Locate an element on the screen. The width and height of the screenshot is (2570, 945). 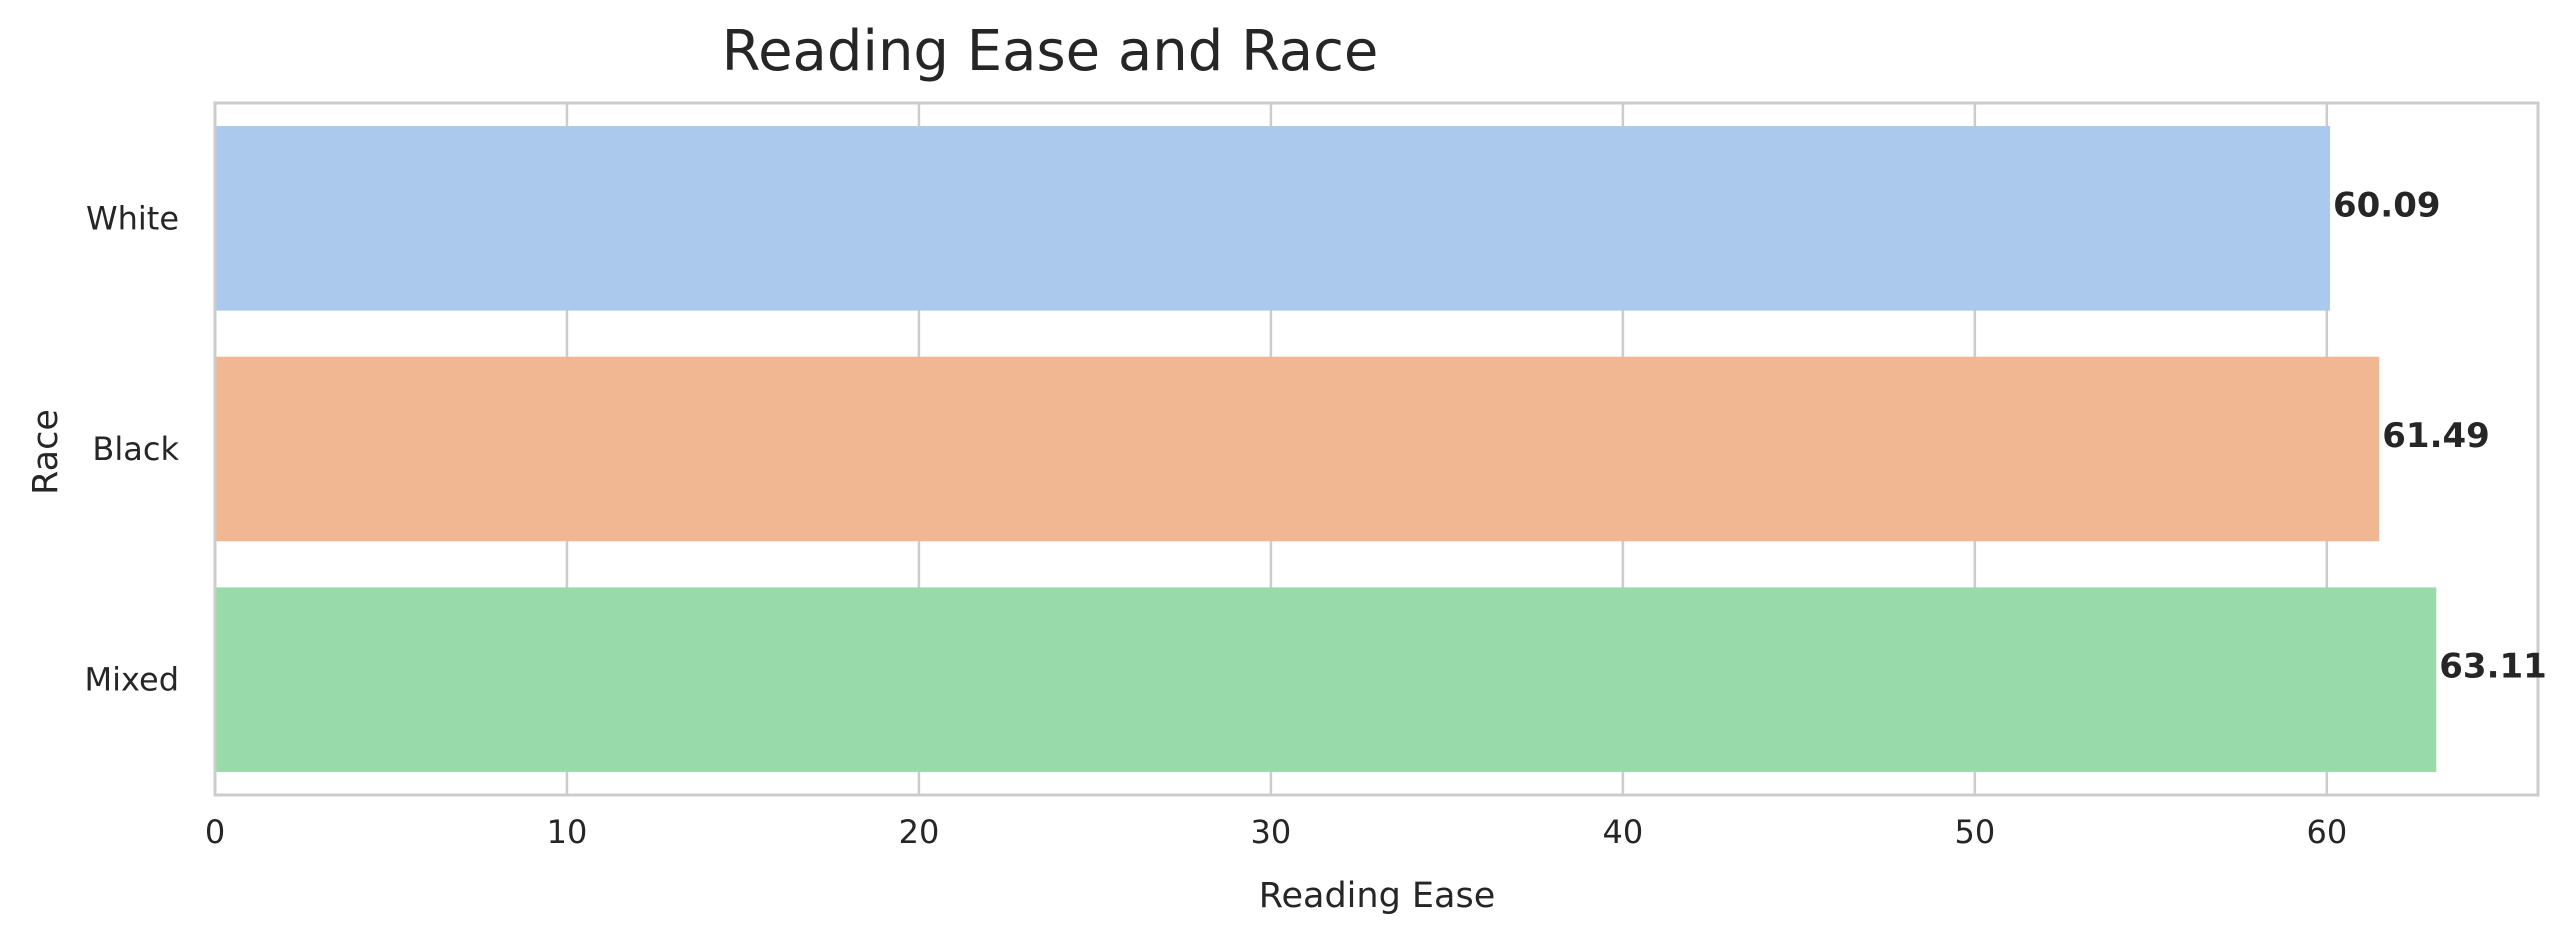
y-tick-label: White is located at coordinates (132, 218).